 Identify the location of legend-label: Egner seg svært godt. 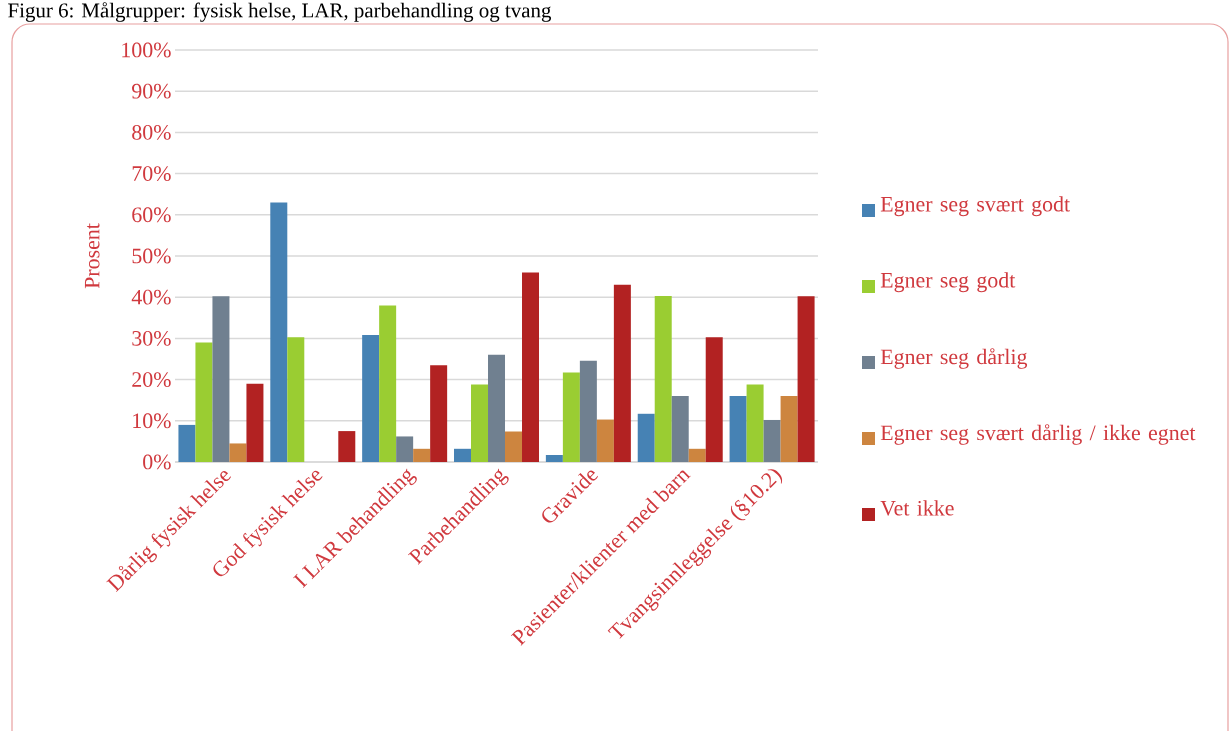
(975, 206).